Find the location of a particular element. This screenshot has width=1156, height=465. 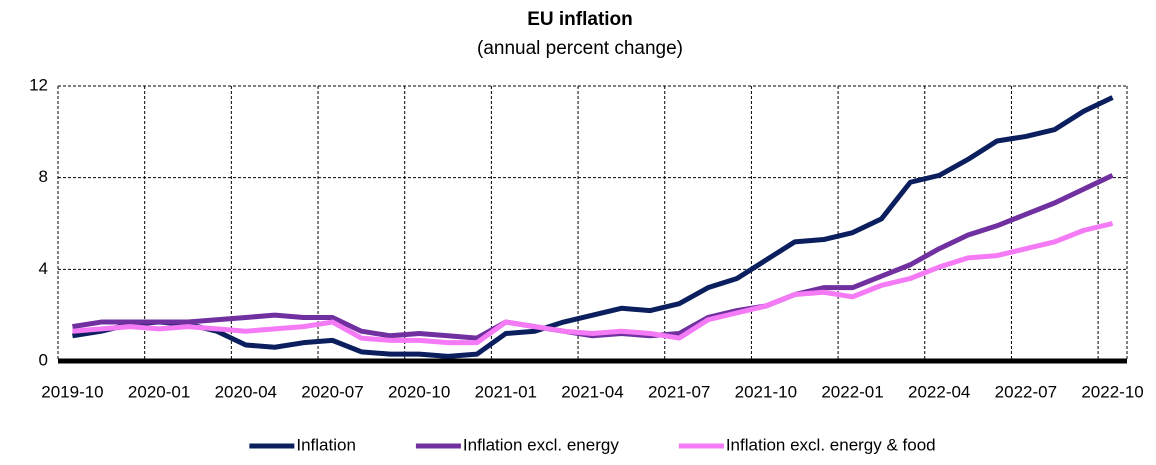

x-tick-label: 2022-01 is located at coordinates (852, 391).